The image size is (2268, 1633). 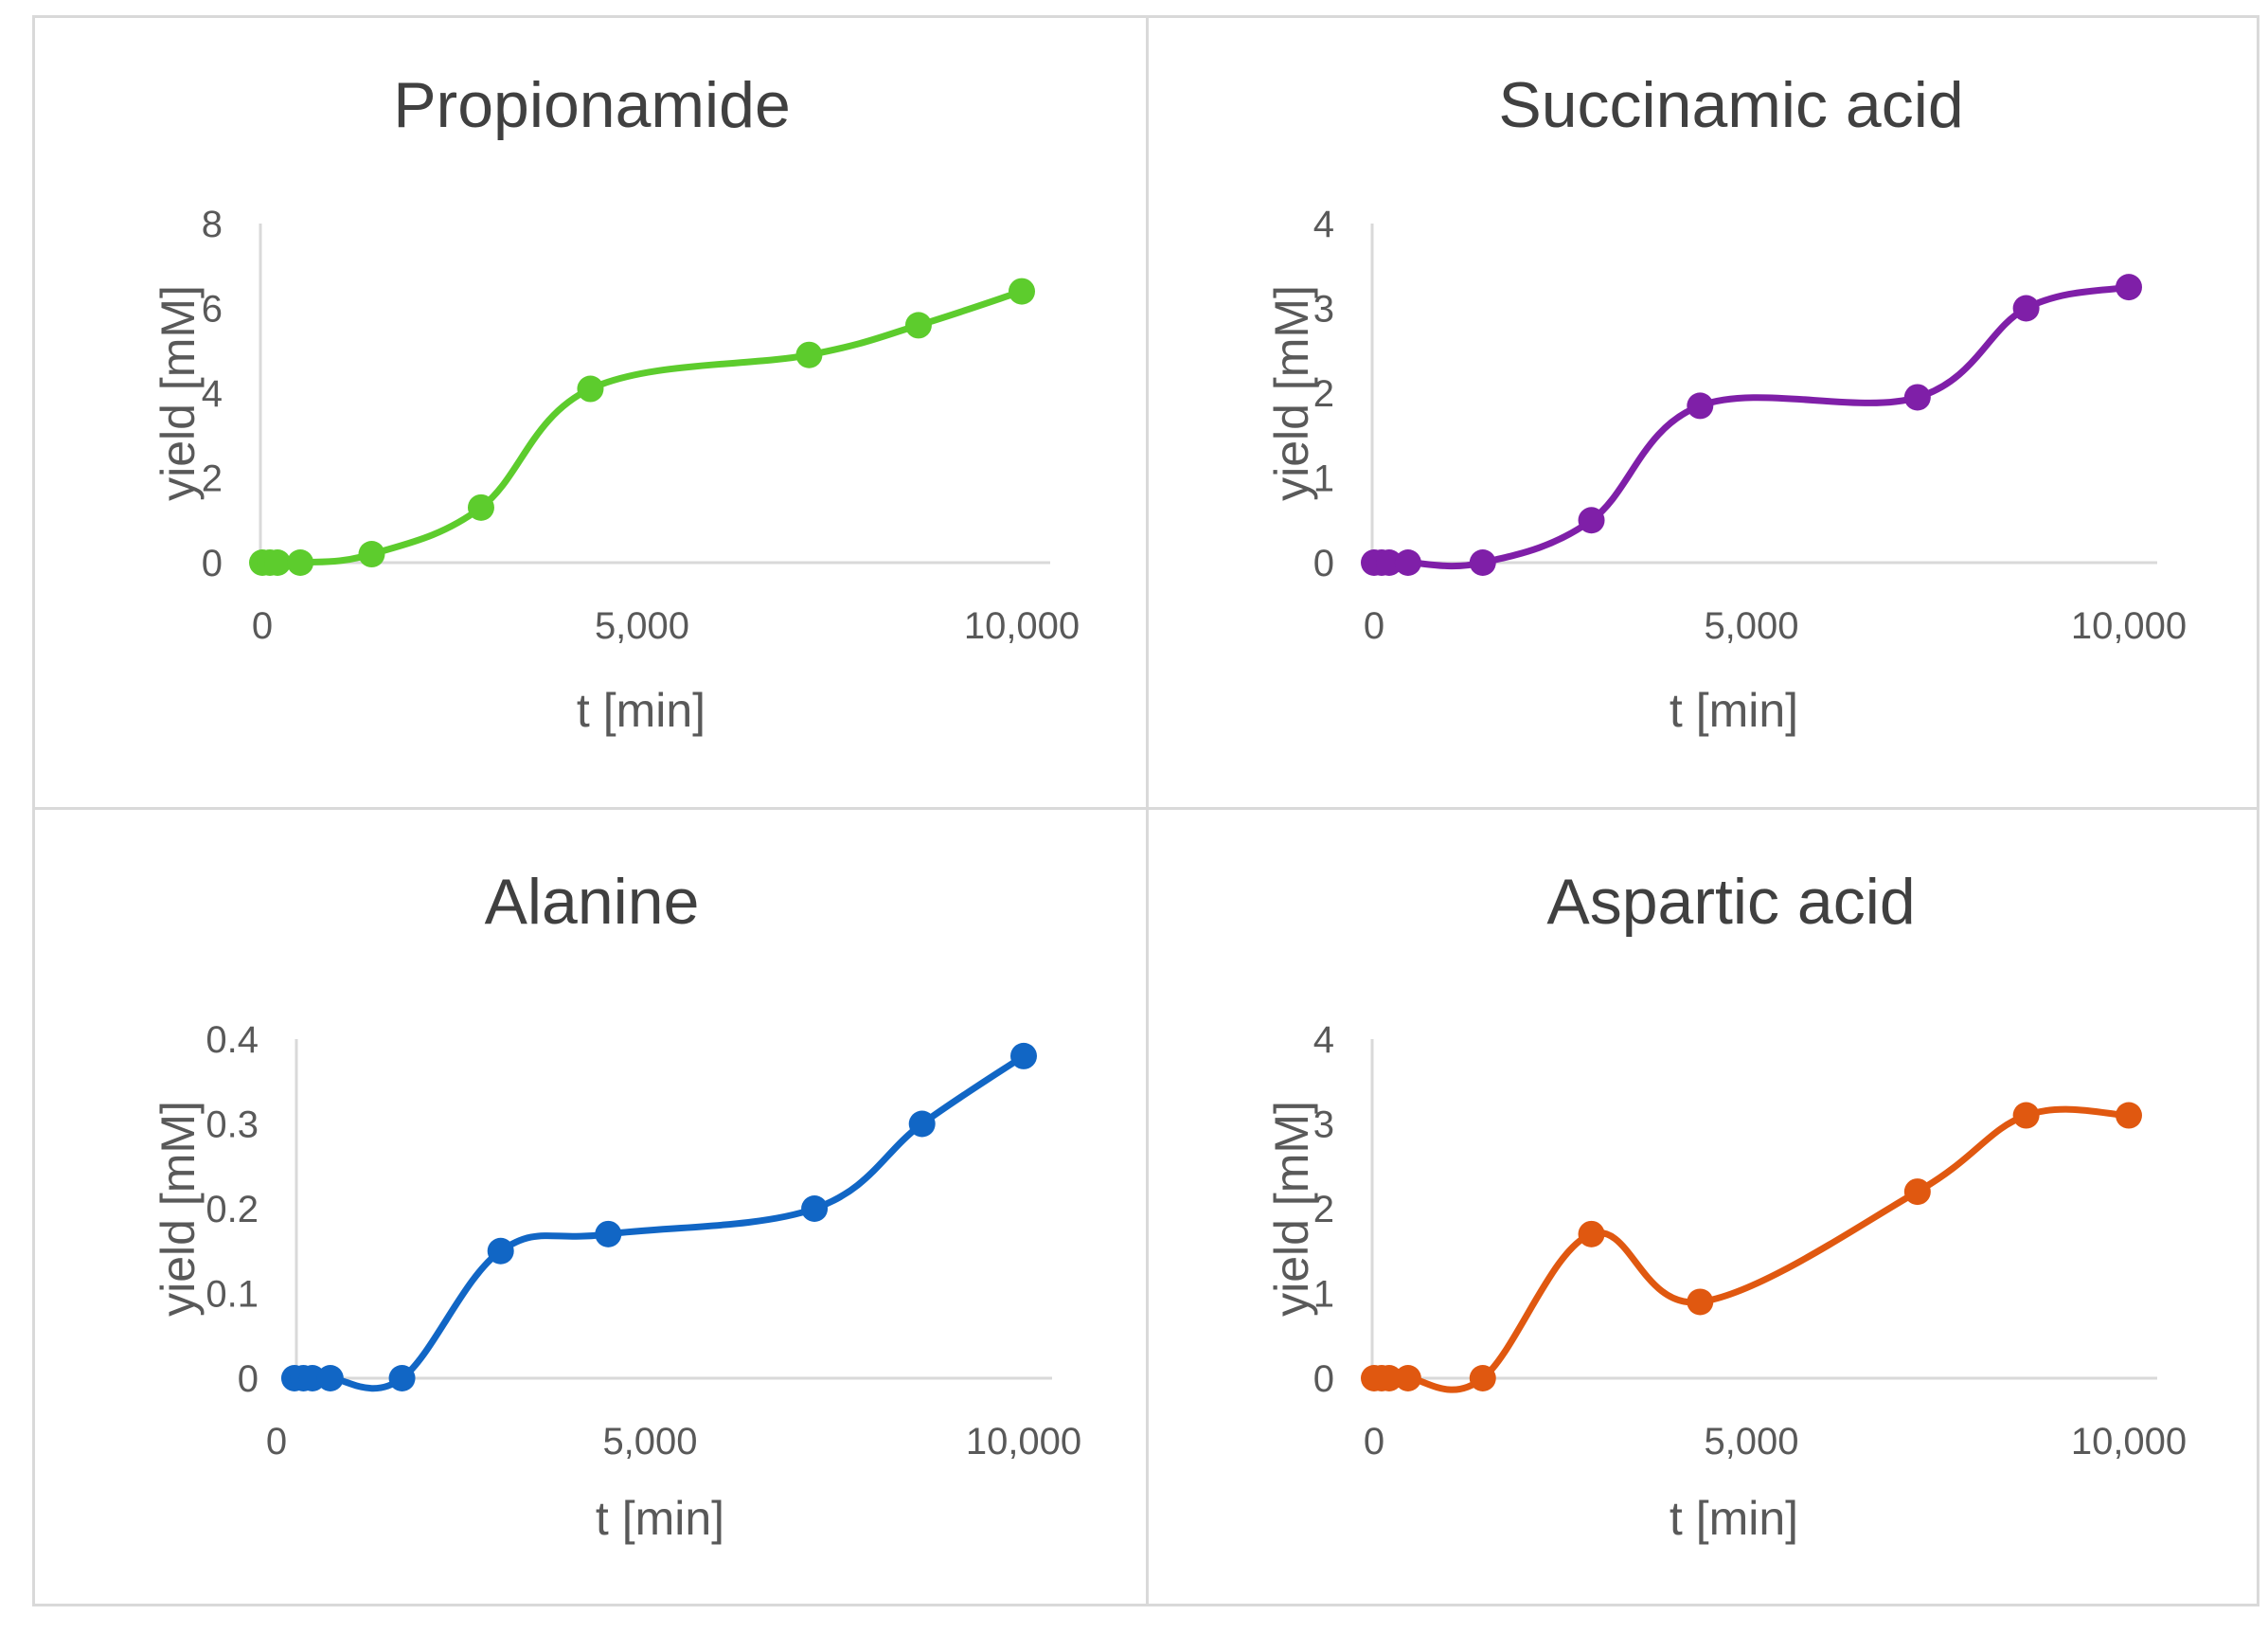 What do you see at coordinates (232, 1295) in the screenshot?
I see `y-tick-label: 0.1` at bounding box center [232, 1295].